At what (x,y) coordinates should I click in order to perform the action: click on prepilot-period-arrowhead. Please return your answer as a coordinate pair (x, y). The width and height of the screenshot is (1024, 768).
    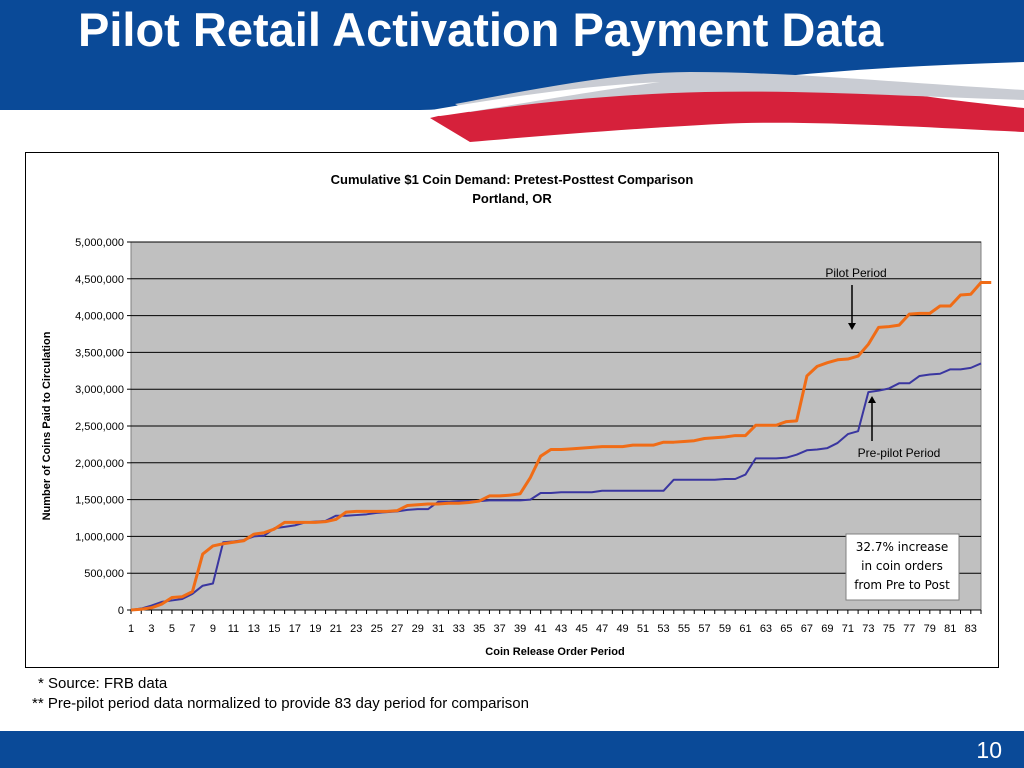
    Looking at the image, I should click on (872, 399).